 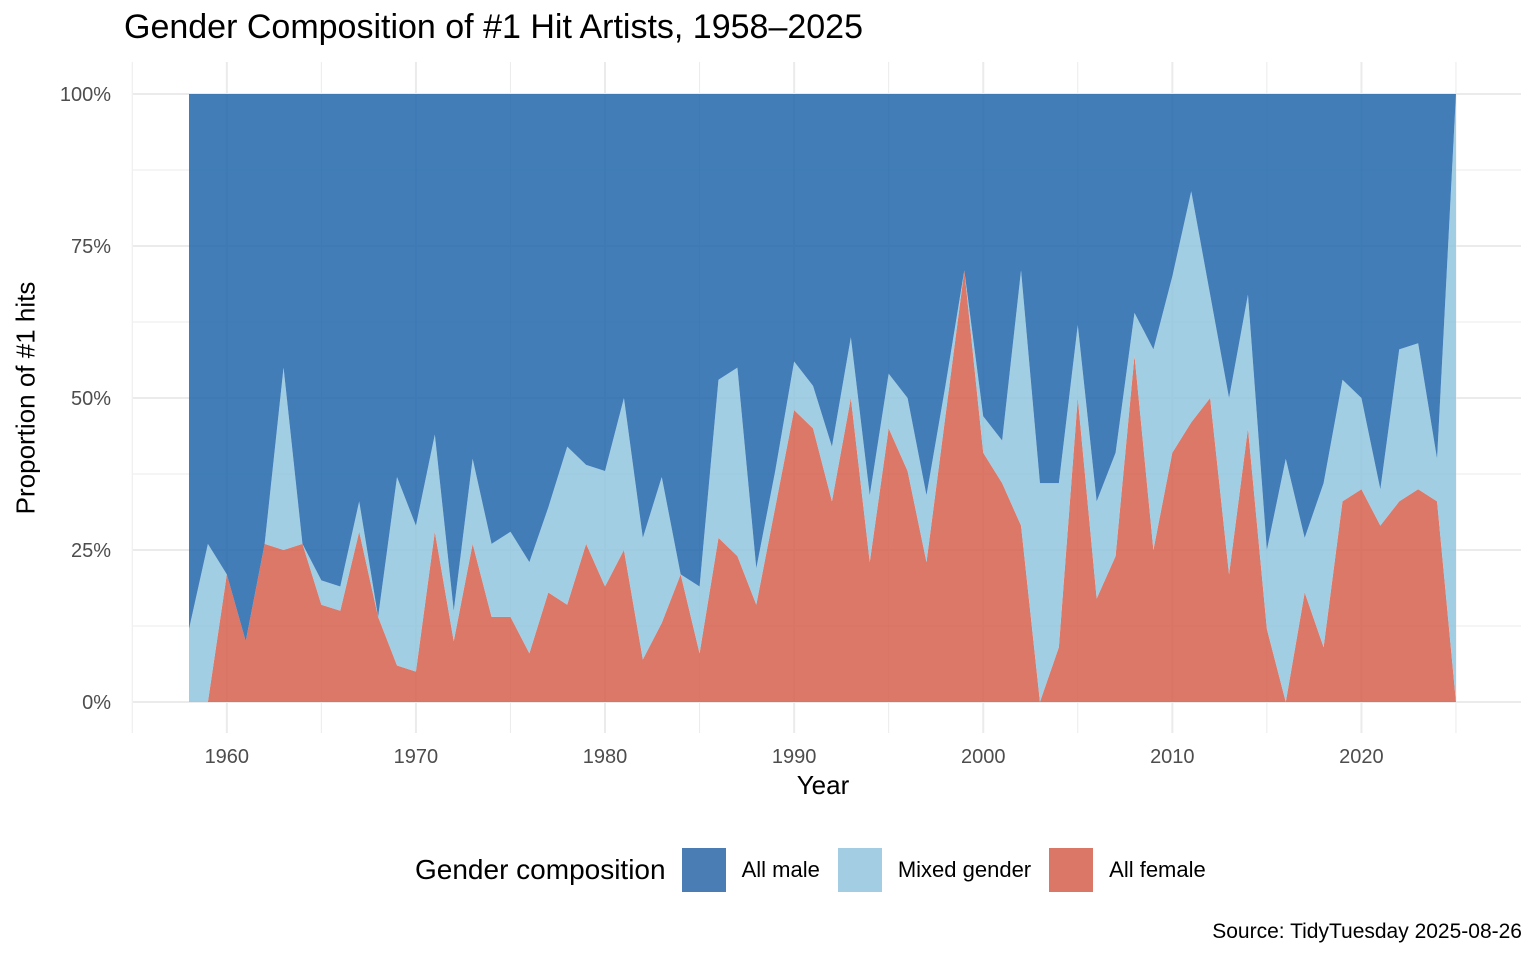 I want to click on x-axis-label: Year, so click(x=823, y=785).